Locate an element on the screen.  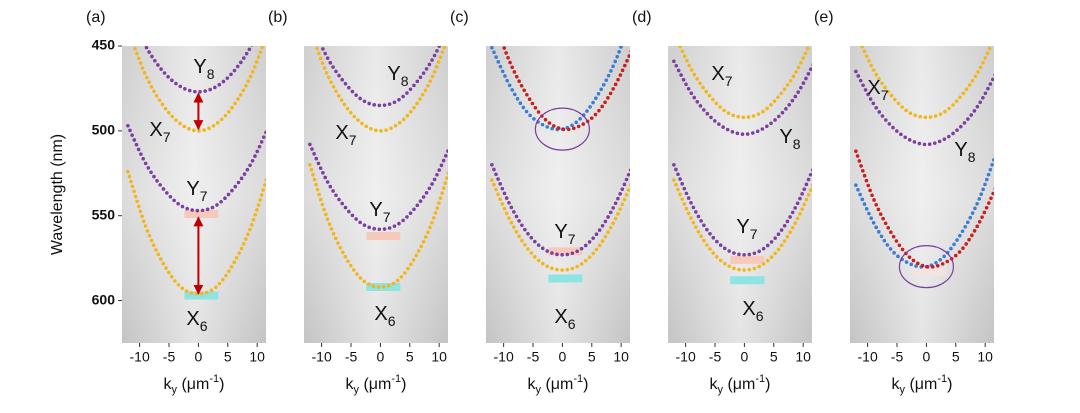
panel-label: (b) is located at coordinates (278, 17).